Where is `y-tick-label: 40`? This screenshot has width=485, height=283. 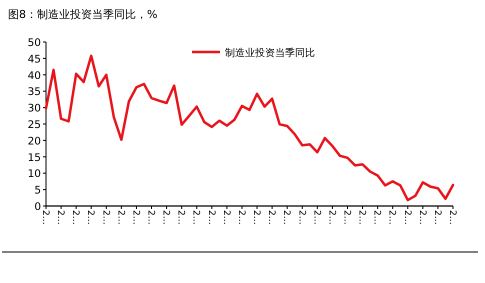
y-tick-label: 40 is located at coordinates (34, 76).